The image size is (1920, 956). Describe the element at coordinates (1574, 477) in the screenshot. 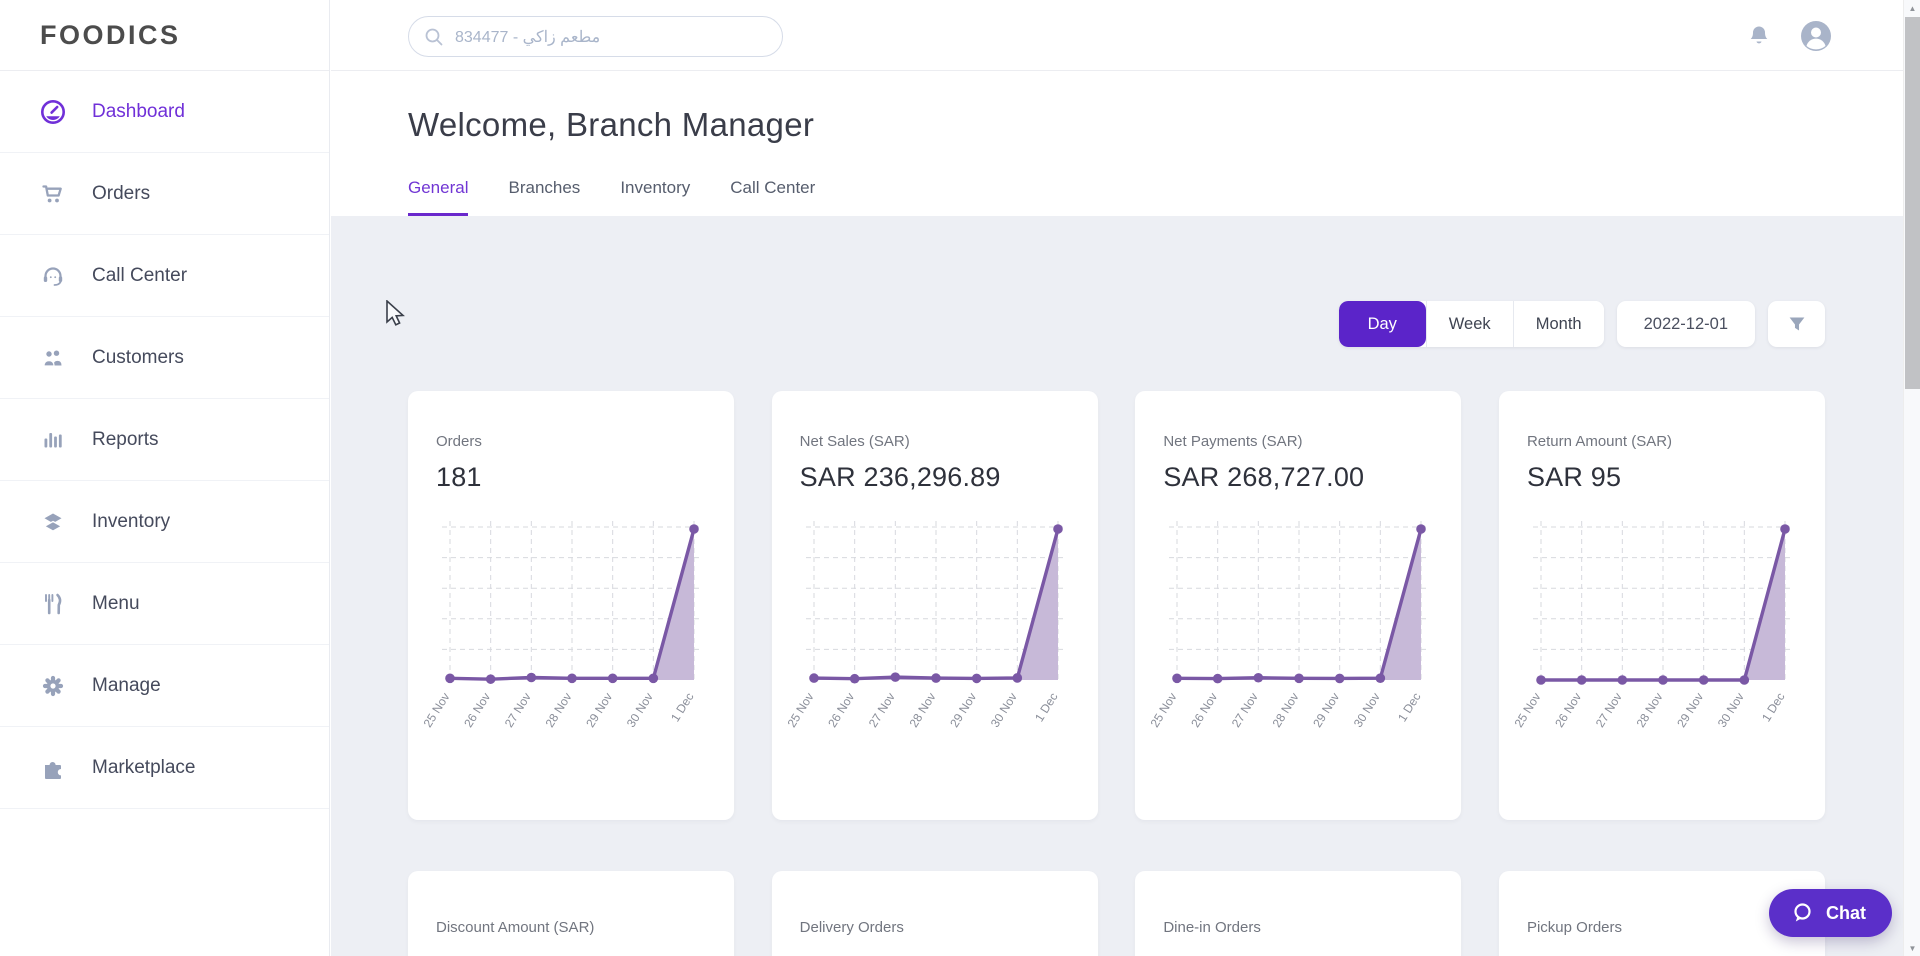

I see `metric-value: SAR 95` at that location.